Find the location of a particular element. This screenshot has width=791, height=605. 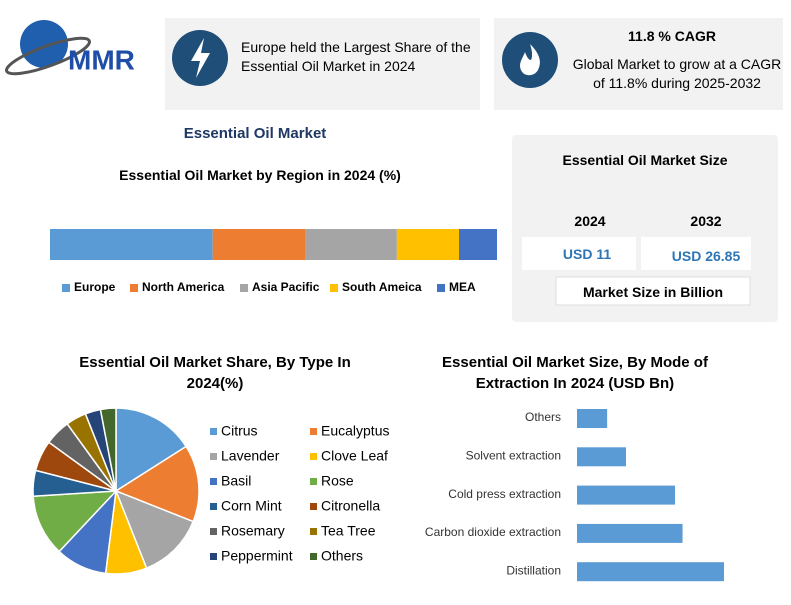

card-title: 11.8 % CAGR is located at coordinates (672, 36).